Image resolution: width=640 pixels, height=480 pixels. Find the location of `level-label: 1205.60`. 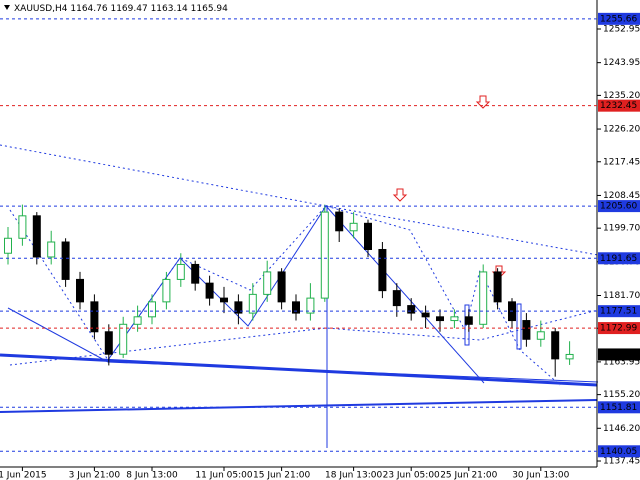

level-label: 1205.60 is located at coordinates (618, 207).